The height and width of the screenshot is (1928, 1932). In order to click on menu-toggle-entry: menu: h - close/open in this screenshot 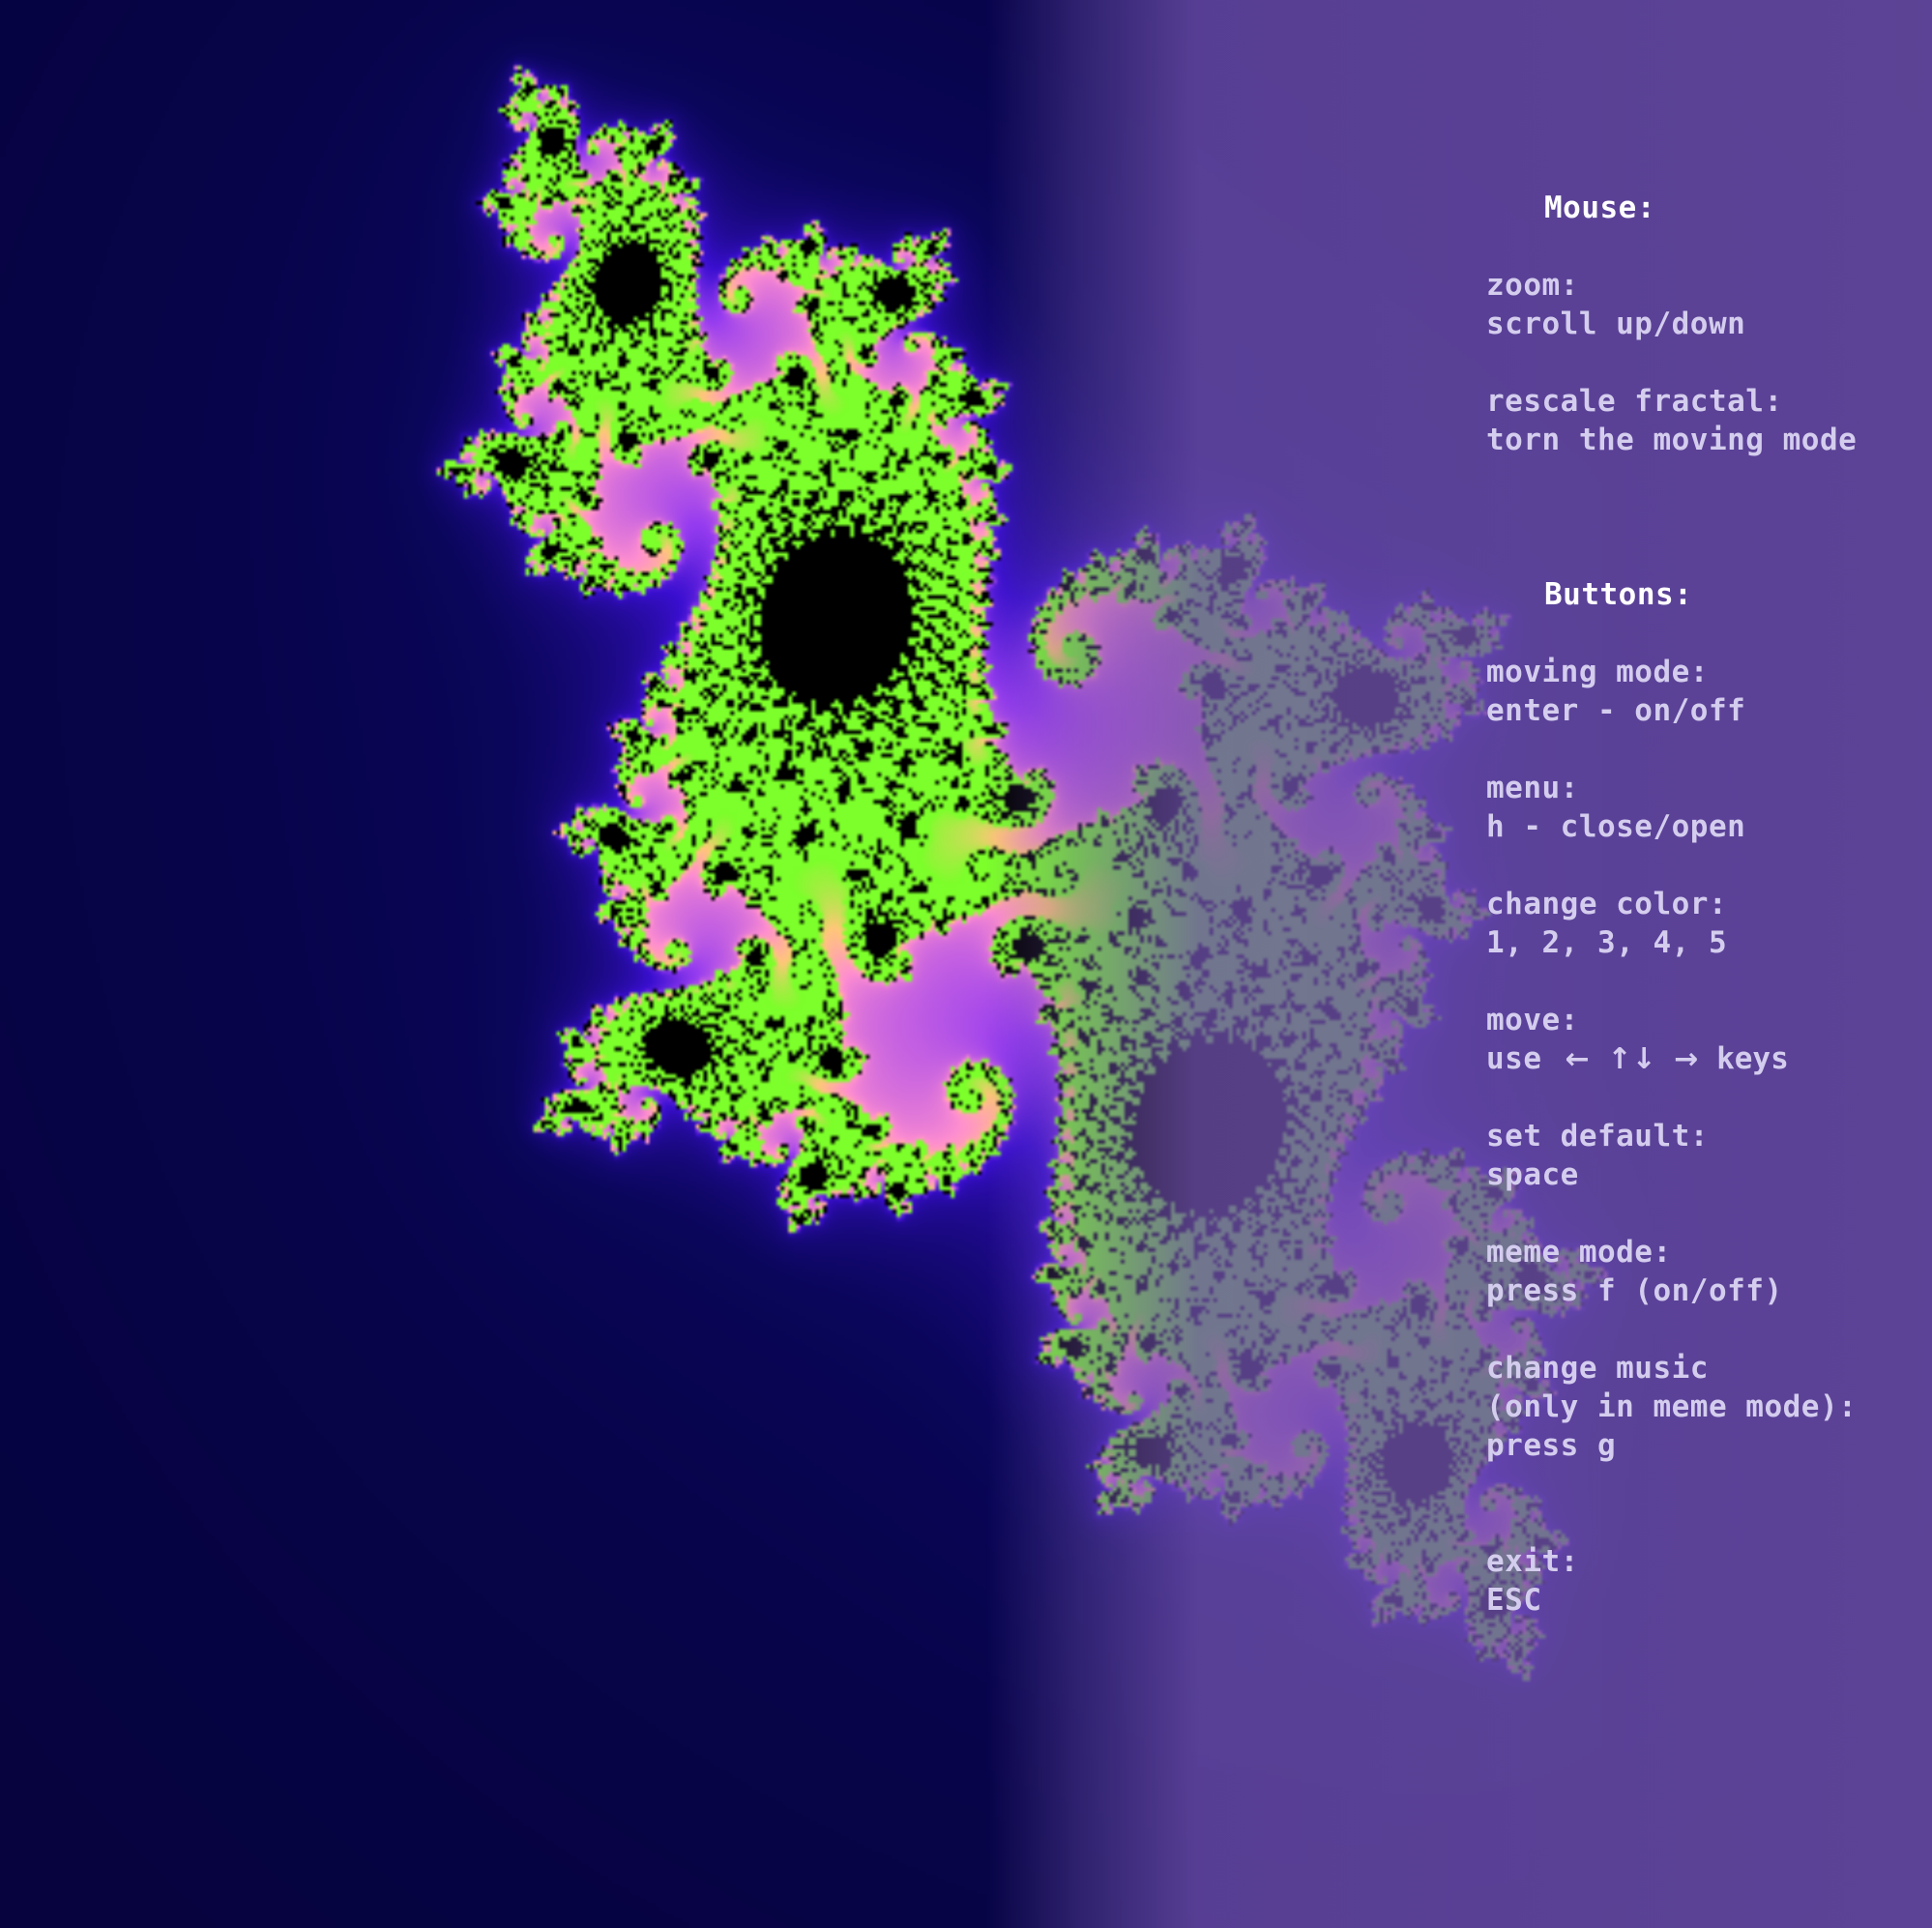, I will do `click(1703, 807)`.